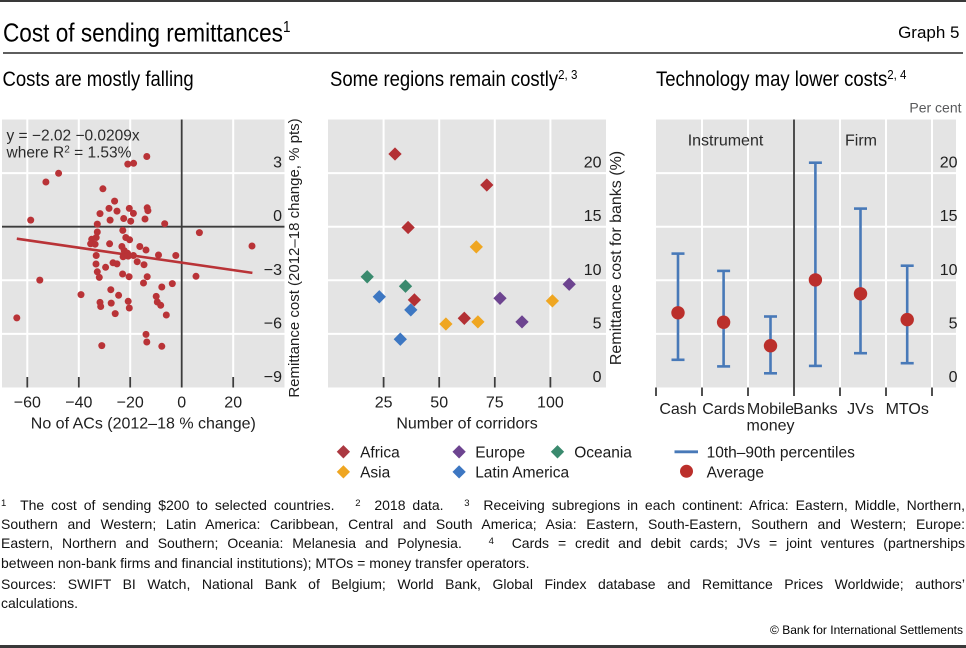 This screenshot has width=966, height=648. I want to click on svg-text: Per cent, so click(935, 108).